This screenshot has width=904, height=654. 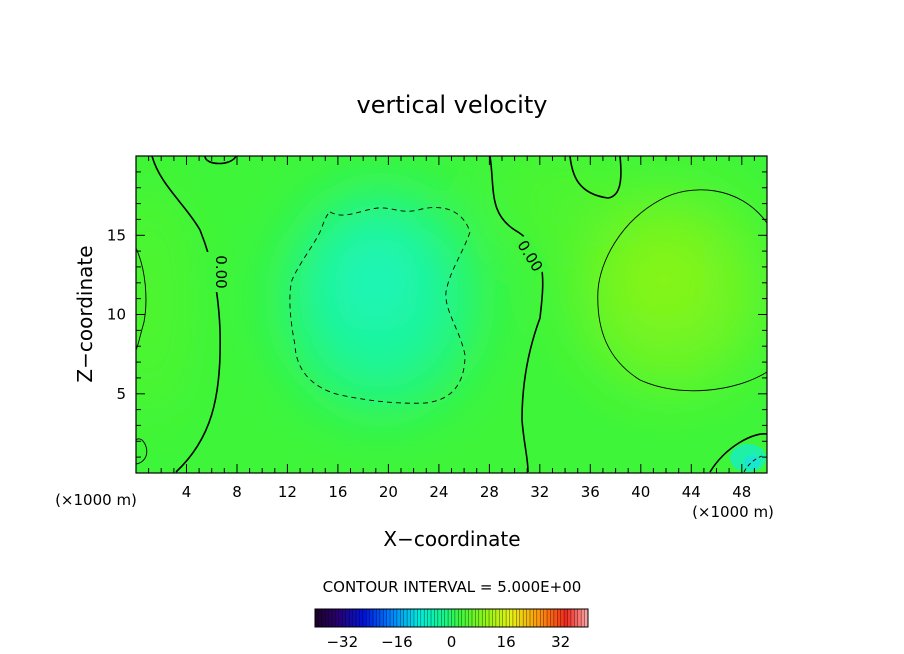 What do you see at coordinates (116, 235) in the screenshot?
I see `y-tick-label: 15` at bounding box center [116, 235].